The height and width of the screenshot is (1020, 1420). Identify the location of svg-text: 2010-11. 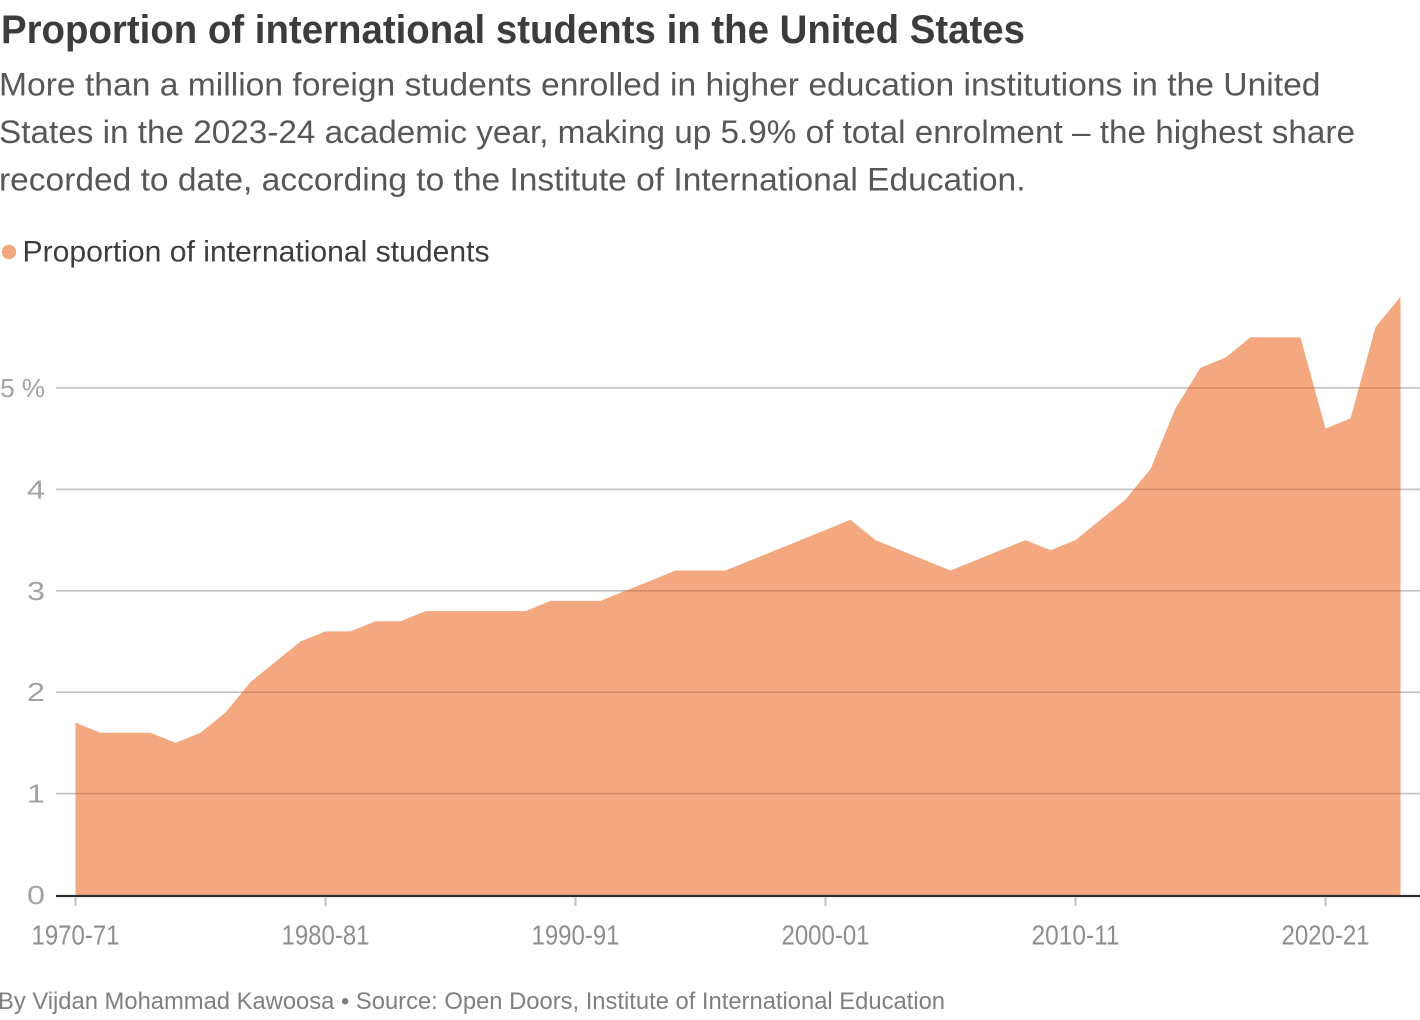
(1076, 934).